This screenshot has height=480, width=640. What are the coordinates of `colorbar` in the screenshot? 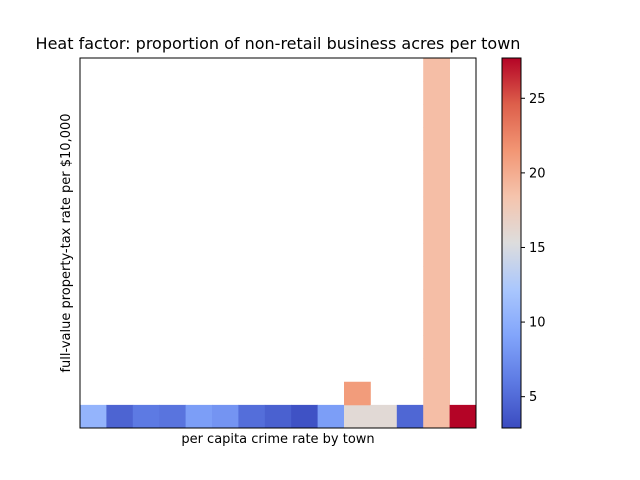 It's located at (511, 243).